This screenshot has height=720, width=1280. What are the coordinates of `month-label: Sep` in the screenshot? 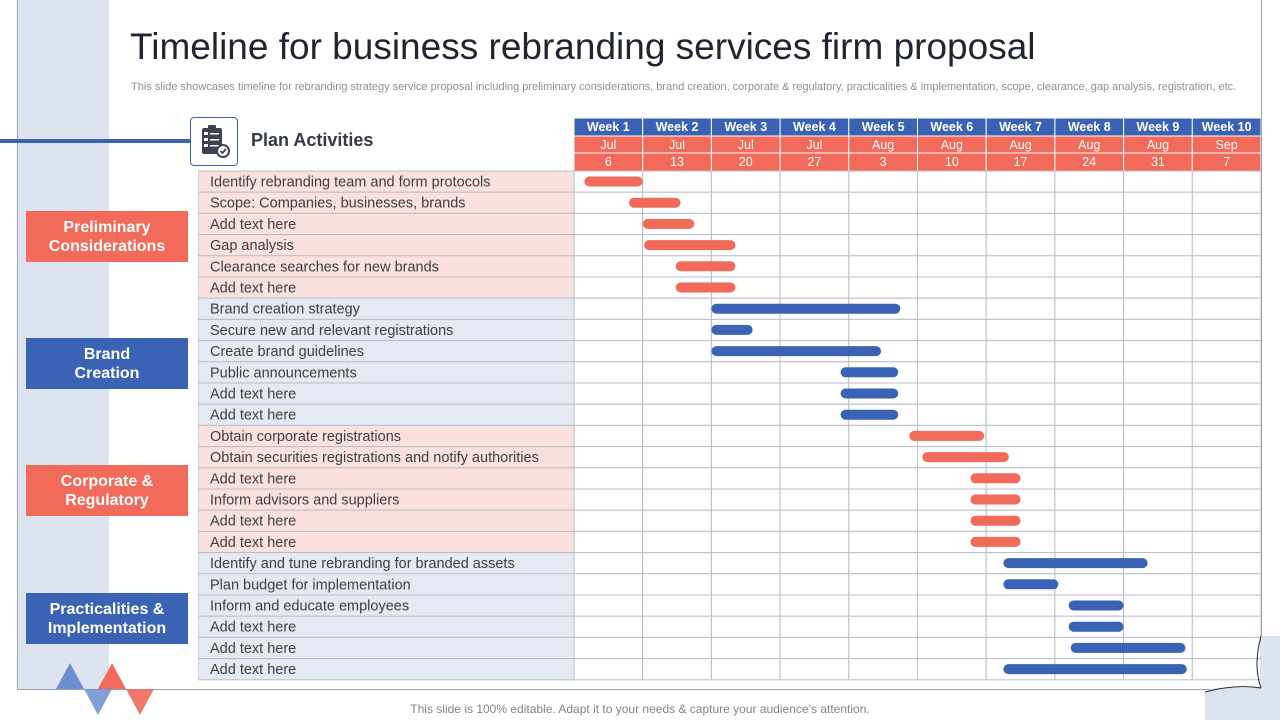 It's located at (1227, 145).